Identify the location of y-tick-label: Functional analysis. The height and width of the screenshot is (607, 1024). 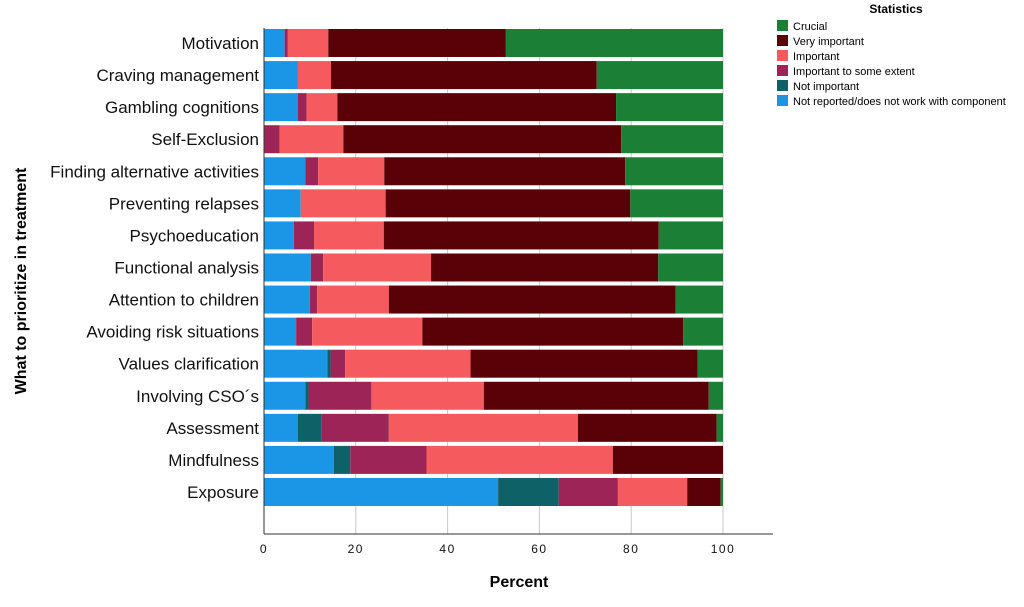
(186, 267).